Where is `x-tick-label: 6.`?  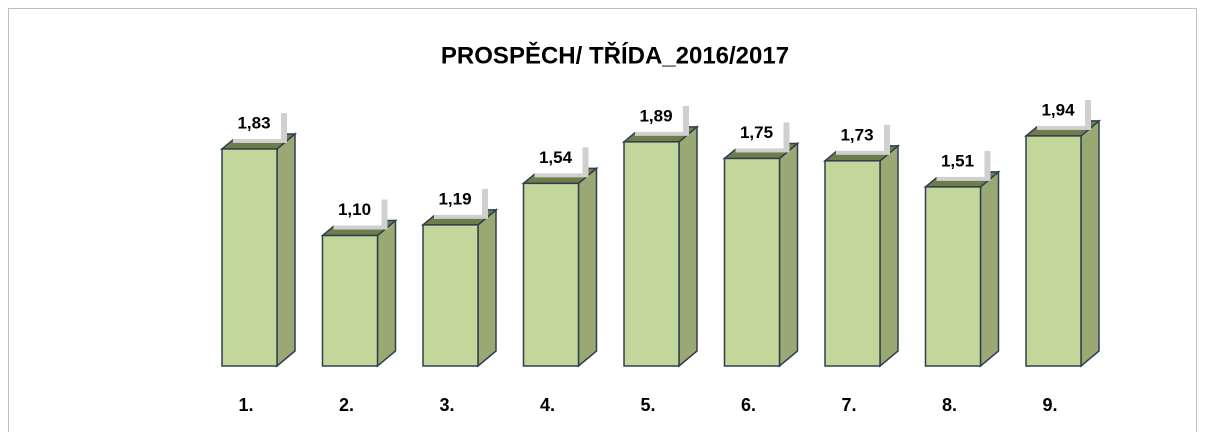
x-tick-label: 6. is located at coordinates (748, 405).